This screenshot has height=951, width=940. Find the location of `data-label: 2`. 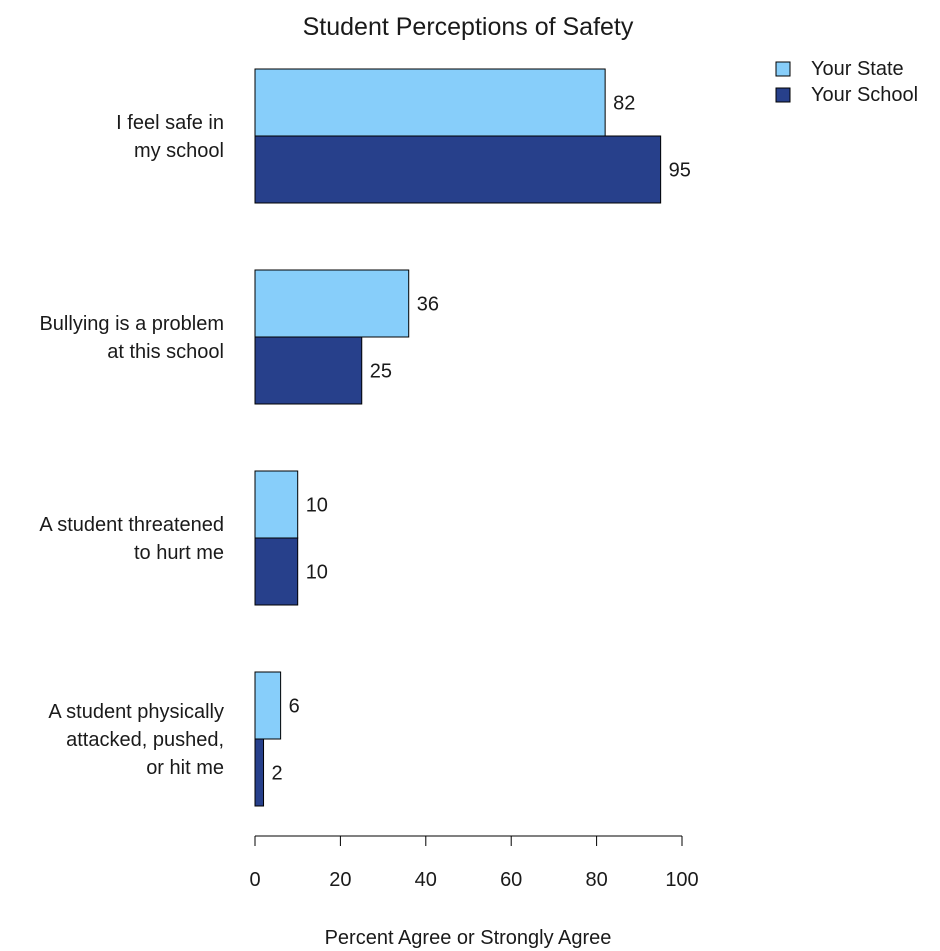

data-label: 2 is located at coordinates (277, 774).